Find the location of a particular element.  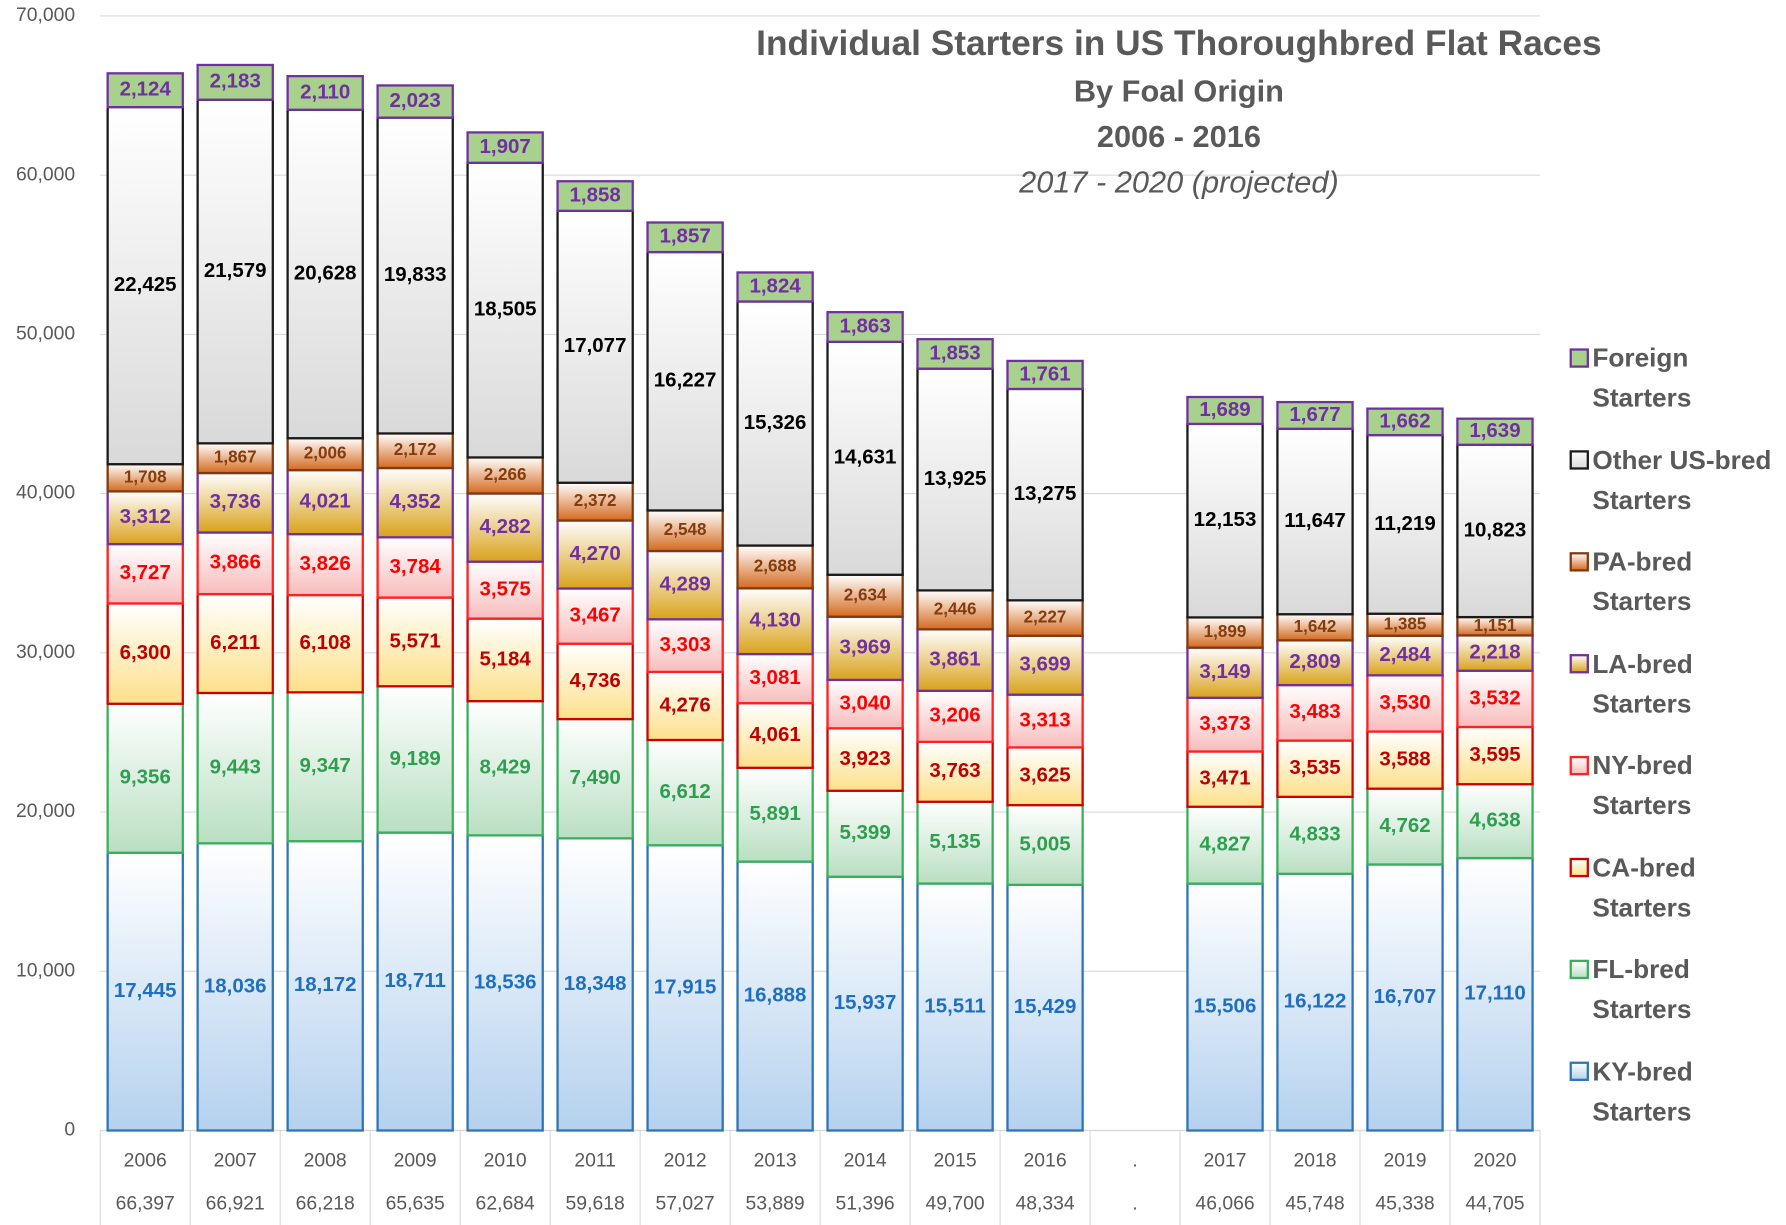

data-label: 1,689 is located at coordinates (1224, 409).